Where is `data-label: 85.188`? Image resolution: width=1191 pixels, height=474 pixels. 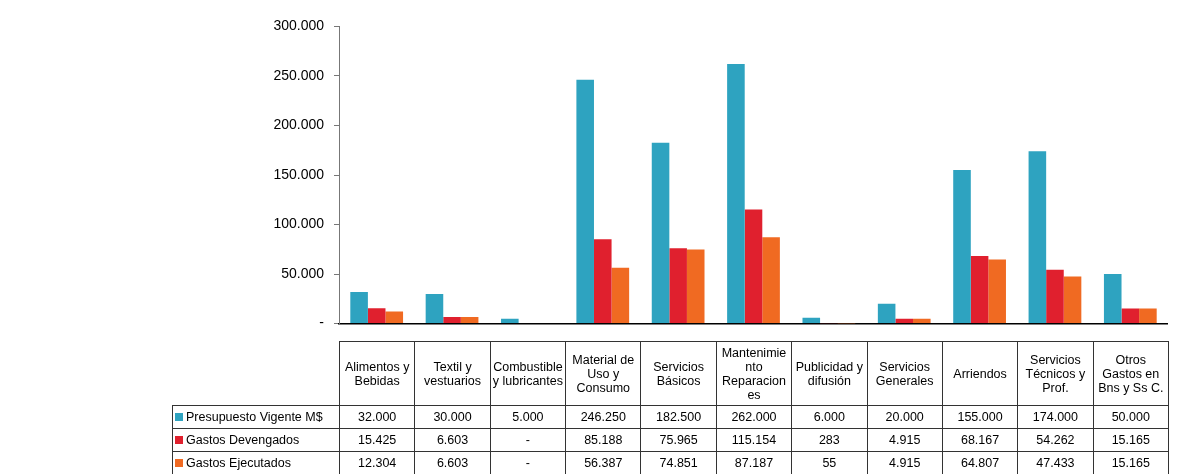 data-label: 85.188 is located at coordinates (603, 440).